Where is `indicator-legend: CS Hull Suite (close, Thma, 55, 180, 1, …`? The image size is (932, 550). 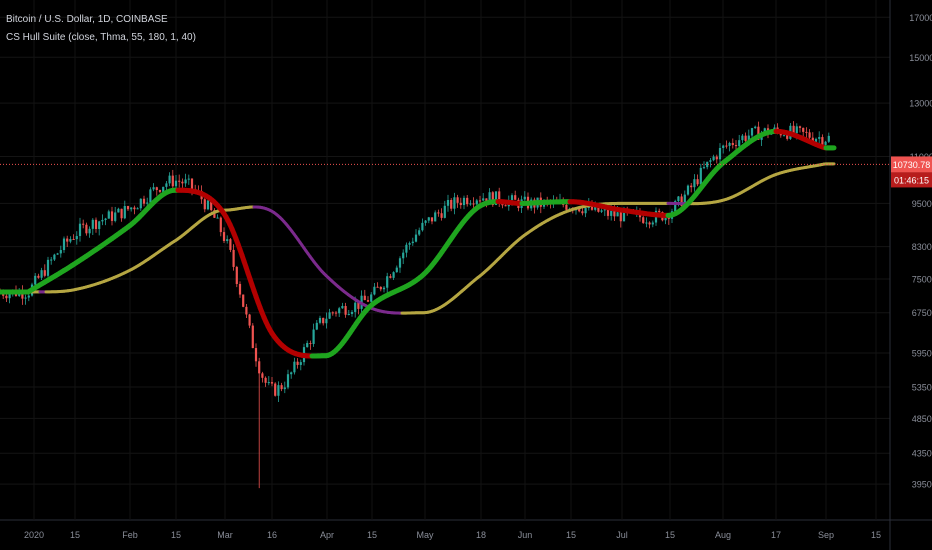
indicator-legend: CS Hull Suite (close, Thma, 55, 180, 1, … is located at coordinates (101, 37).